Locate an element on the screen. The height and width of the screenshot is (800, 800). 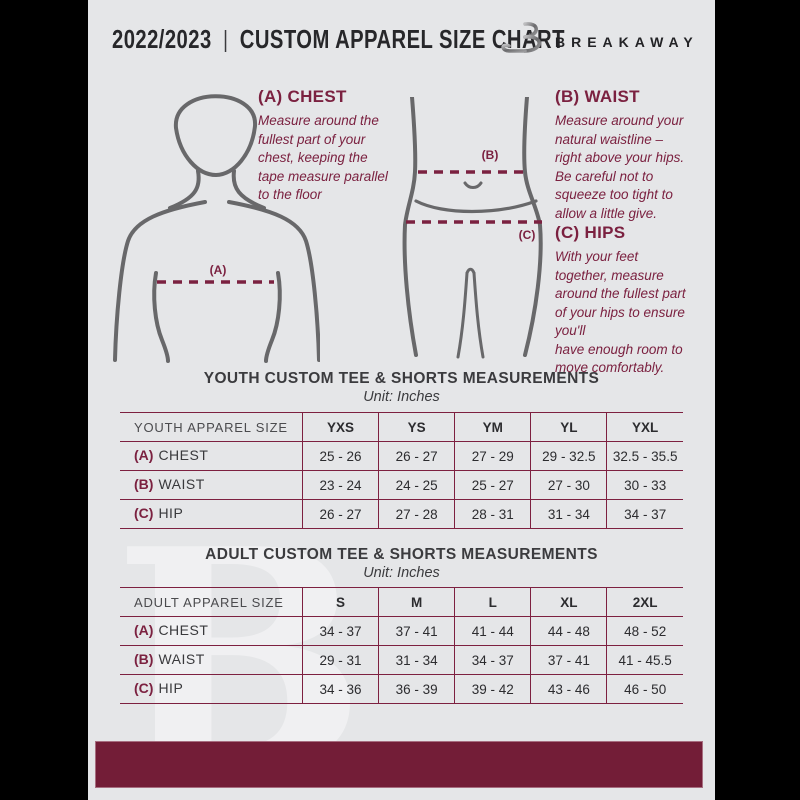
size-column-header: YM is located at coordinates (492, 427).